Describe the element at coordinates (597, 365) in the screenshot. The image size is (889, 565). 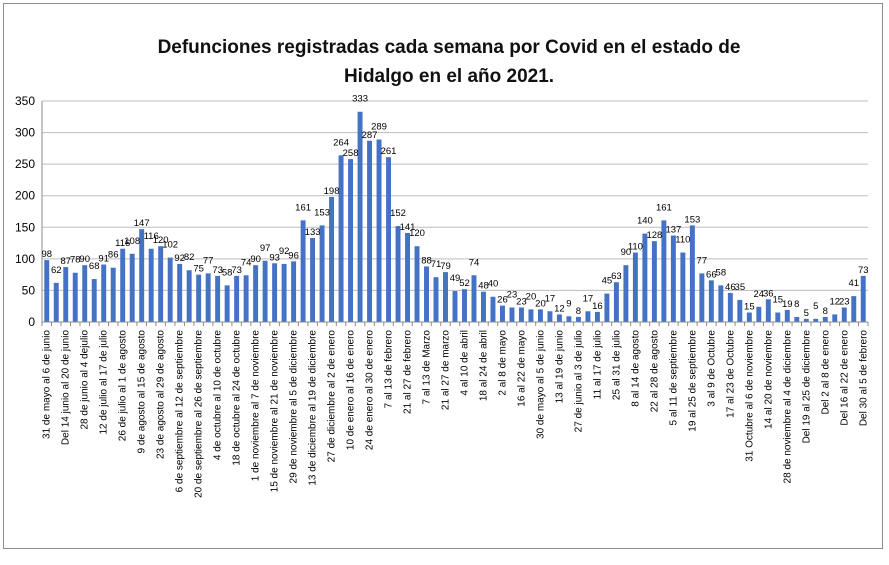
I see `x-tick-label: 11 al 17 de julio` at that location.